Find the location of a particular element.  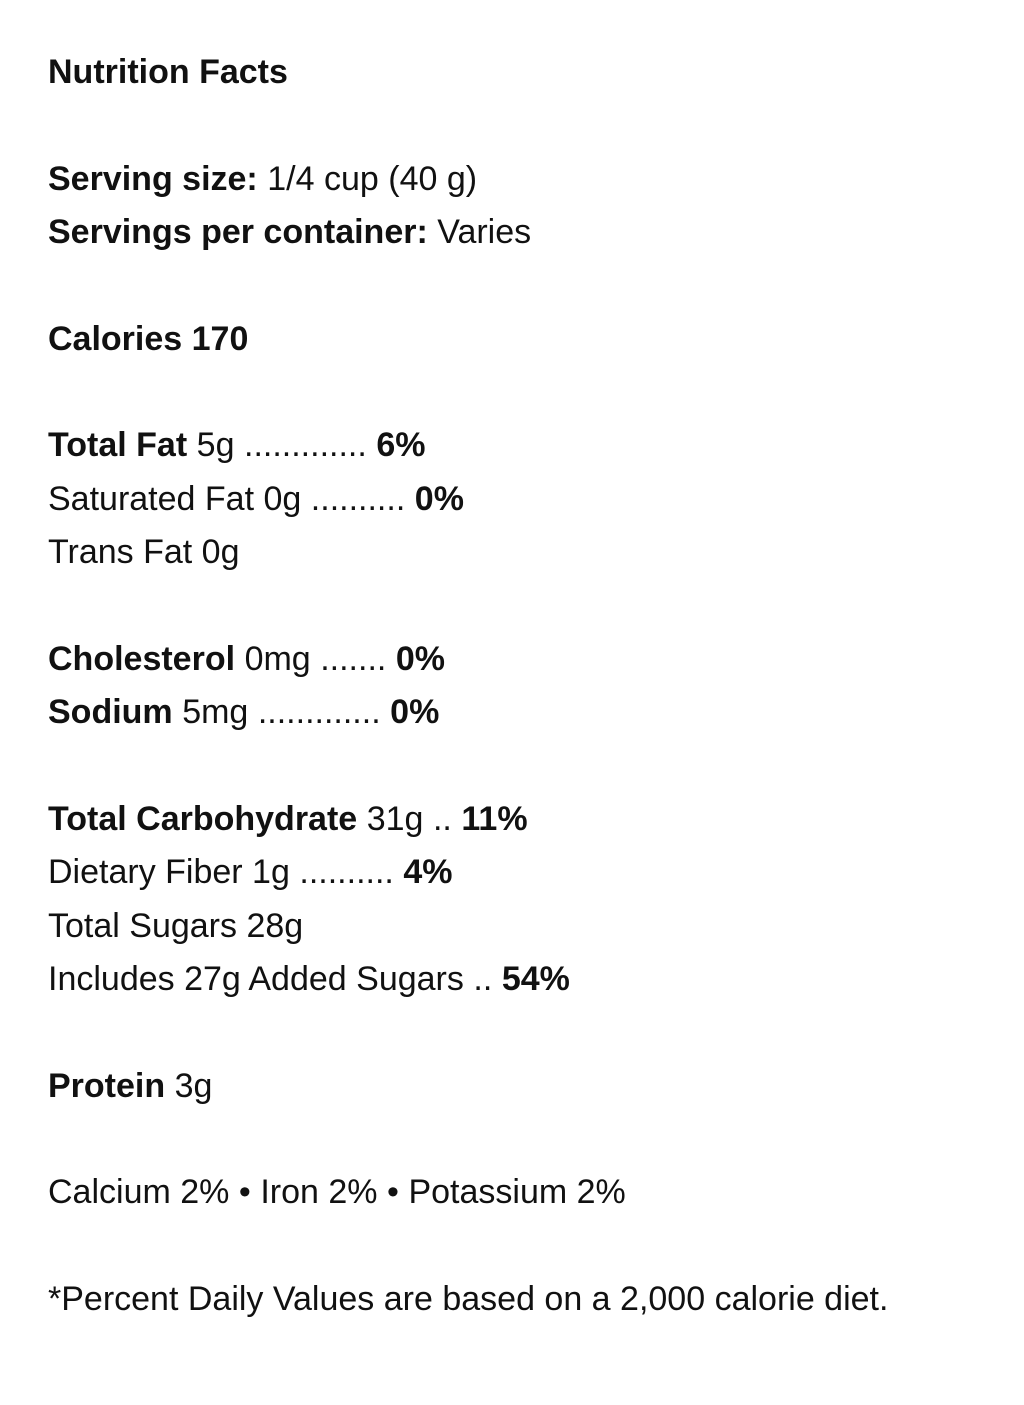

bold-text: Nutrition Facts is located at coordinates (168, 72).